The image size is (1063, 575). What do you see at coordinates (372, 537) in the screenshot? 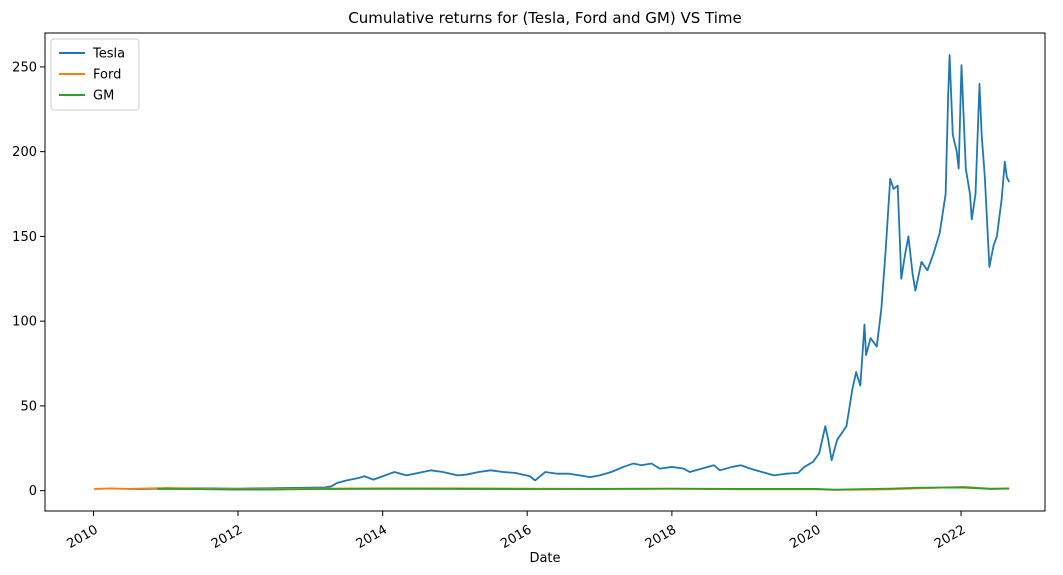
I see `x-tick-label: 2014` at bounding box center [372, 537].